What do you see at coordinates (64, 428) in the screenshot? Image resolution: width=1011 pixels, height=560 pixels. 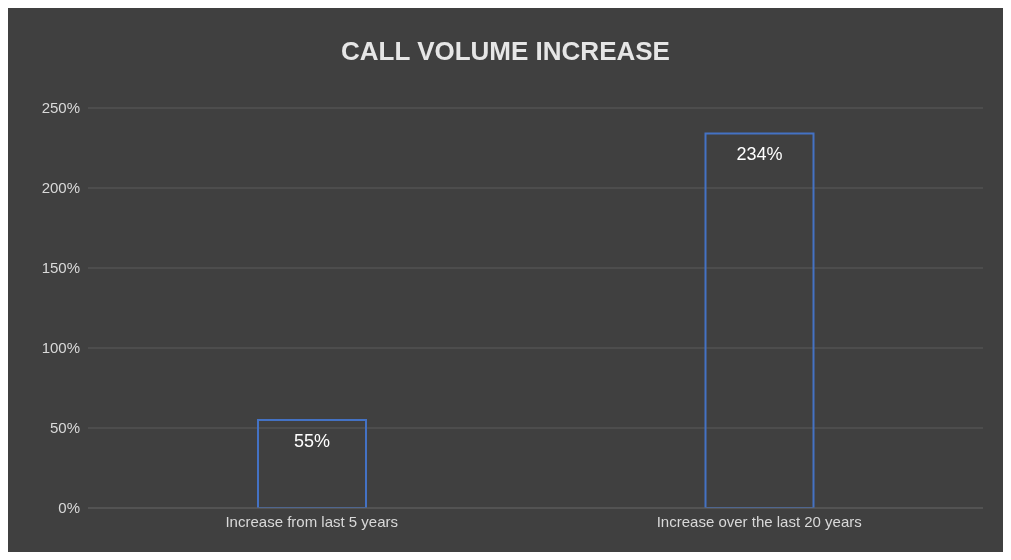 I see `y-tick-label: 50%` at bounding box center [64, 428].